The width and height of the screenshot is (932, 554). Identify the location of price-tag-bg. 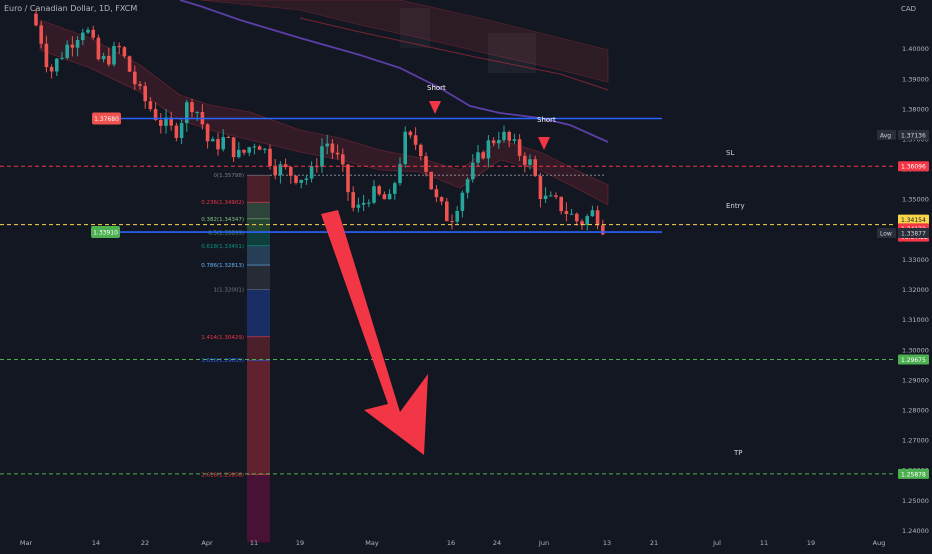
(886, 134).